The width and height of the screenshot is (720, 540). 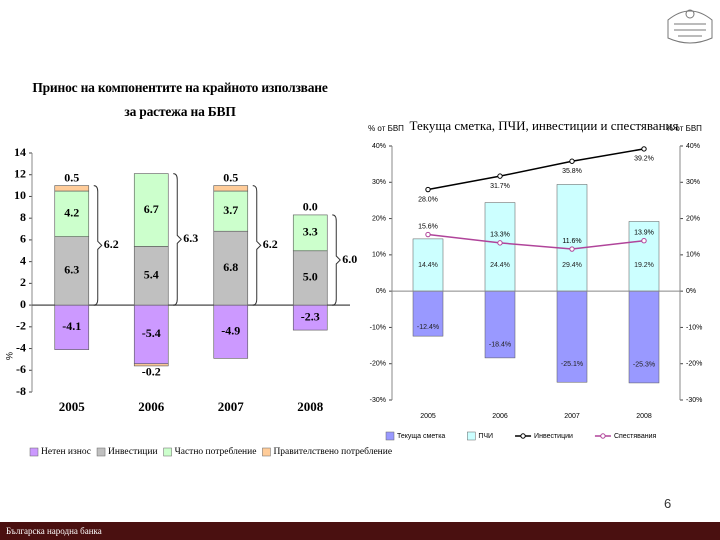 What do you see at coordinates (23, 239) in the screenshot?
I see `y-tick-label: 6` at bounding box center [23, 239].